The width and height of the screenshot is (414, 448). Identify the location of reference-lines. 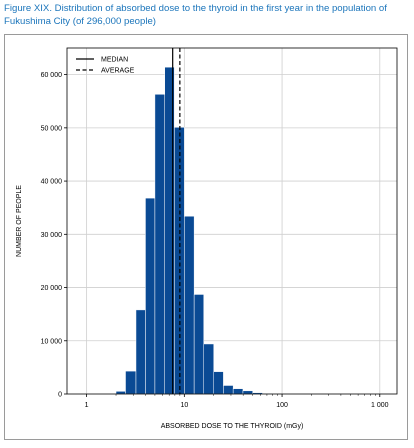
(176, 221).